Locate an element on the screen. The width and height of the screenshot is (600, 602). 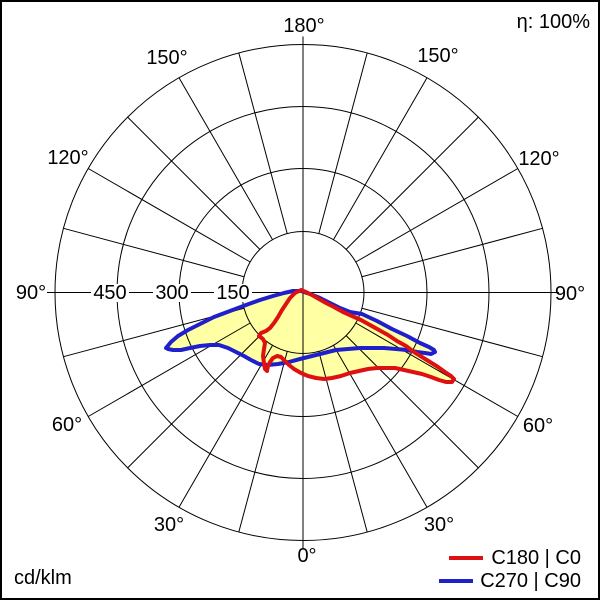
legend-label-c180-c0: C180 | C0 is located at coordinates (536, 558).